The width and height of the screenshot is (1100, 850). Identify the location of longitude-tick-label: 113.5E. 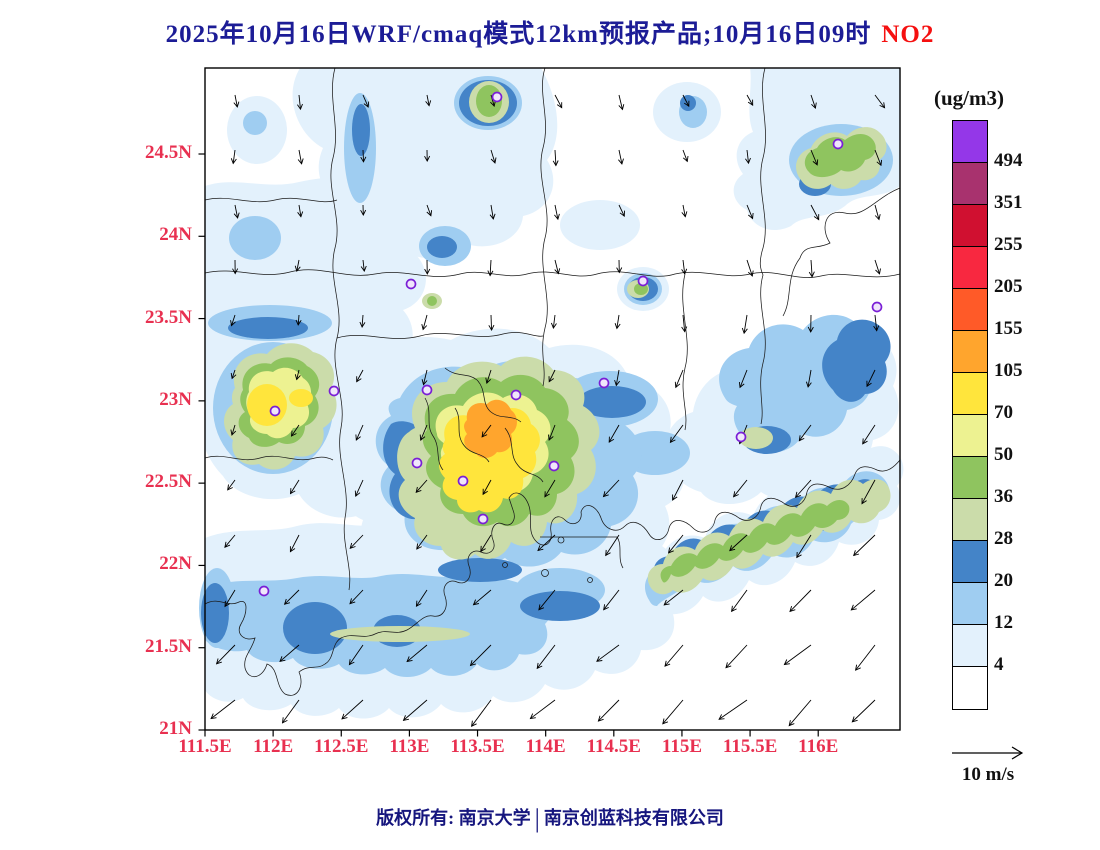
(477, 746).